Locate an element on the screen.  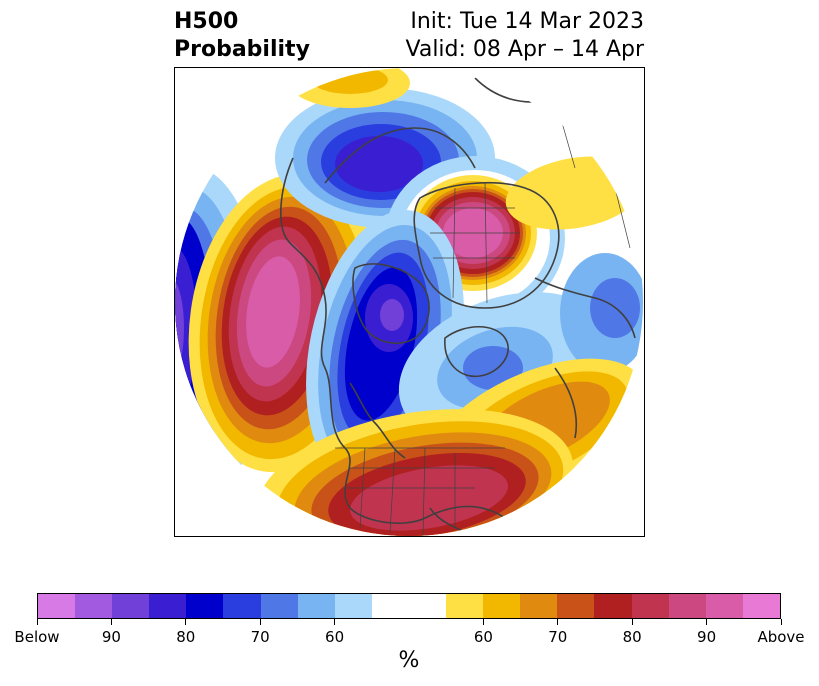
colorbar is located at coordinates (409, 606).